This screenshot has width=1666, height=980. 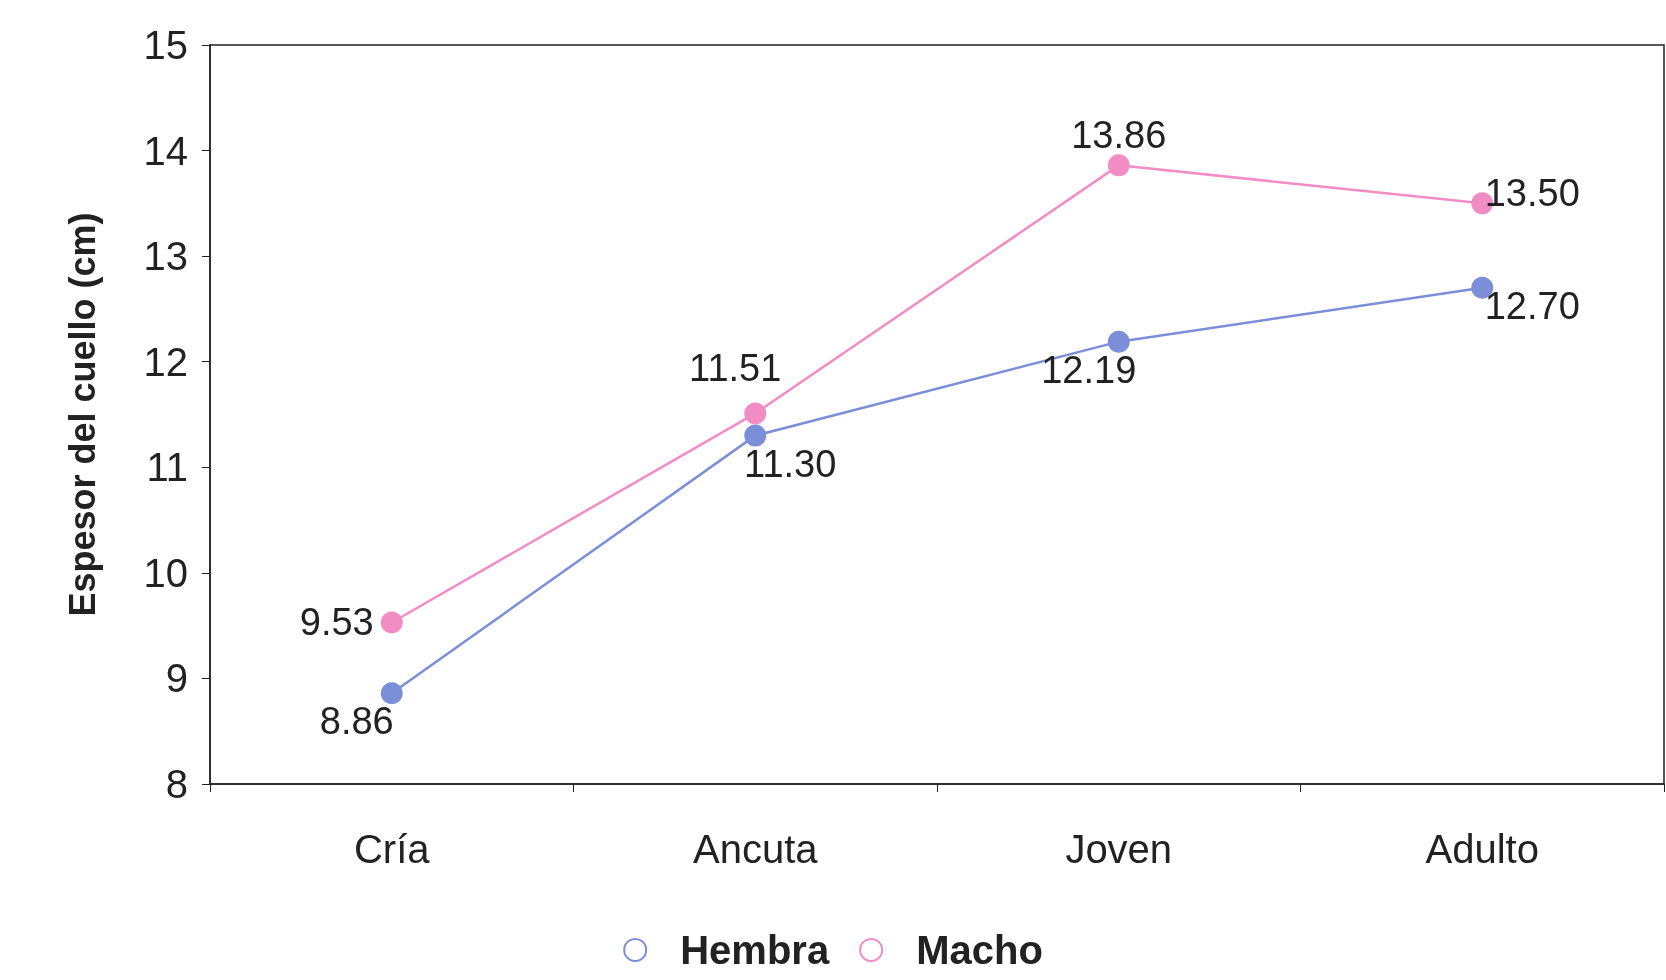 What do you see at coordinates (1482, 849) in the screenshot?
I see `x-tick-label: Adulto` at bounding box center [1482, 849].